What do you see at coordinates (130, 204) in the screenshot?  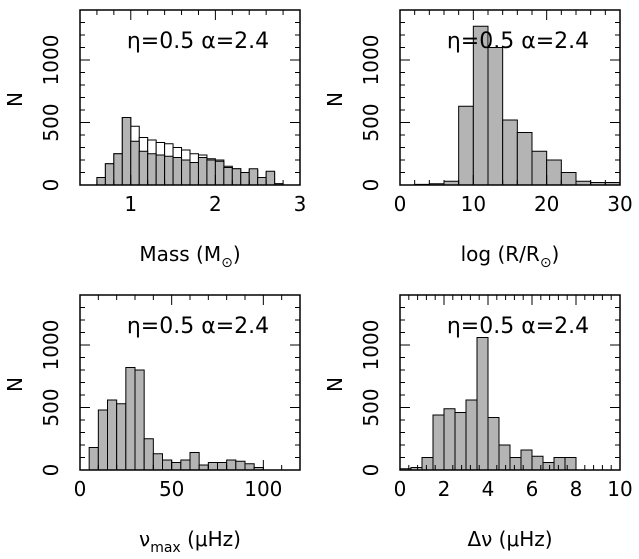 I see `x-tick-label: 1` at bounding box center [130, 204].